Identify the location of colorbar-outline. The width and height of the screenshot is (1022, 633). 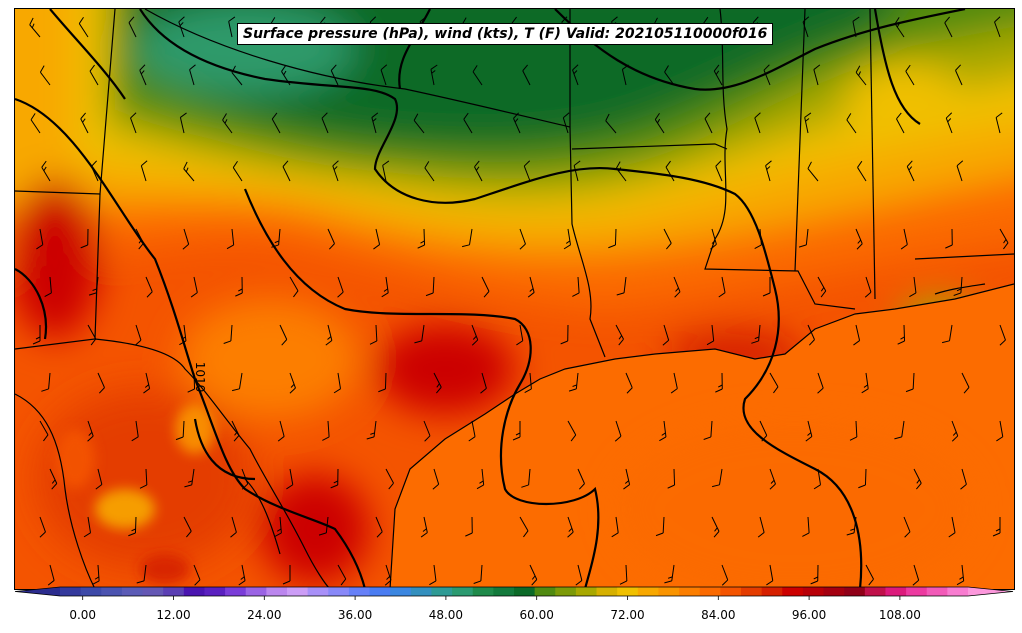
(514, 591).